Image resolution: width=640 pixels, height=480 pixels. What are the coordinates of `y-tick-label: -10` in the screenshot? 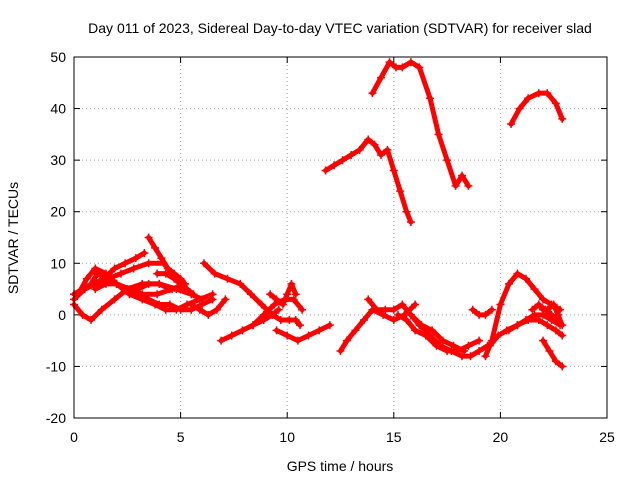 It's located at (56, 366).